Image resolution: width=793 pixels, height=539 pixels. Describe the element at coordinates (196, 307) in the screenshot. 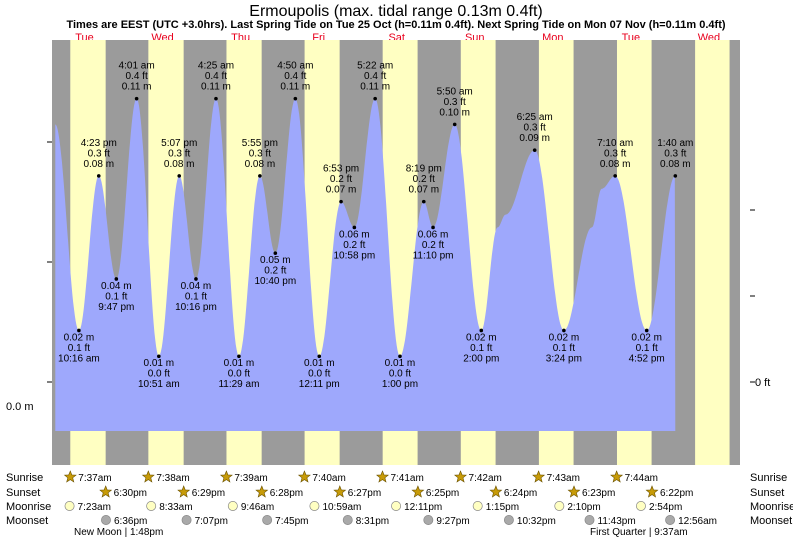

I see `low-tide-label: 10:16 pm` at that location.